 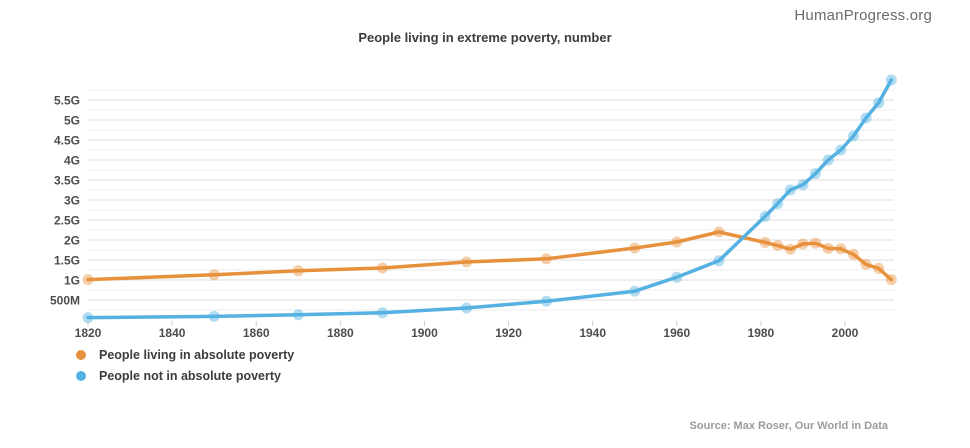 I want to click on series-absolute-poverty, so click(x=489, y=256).